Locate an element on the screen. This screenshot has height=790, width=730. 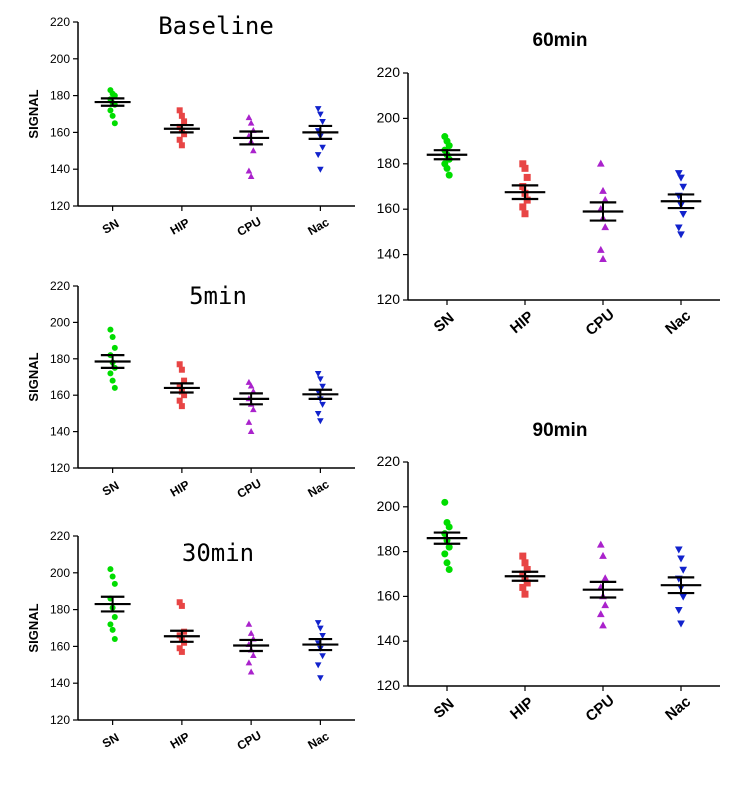
chart-panel-2: 30min SIGNAL 120 140 160 180 200 220 SN HIP CPU Nac is located at coordinates (190, 641).